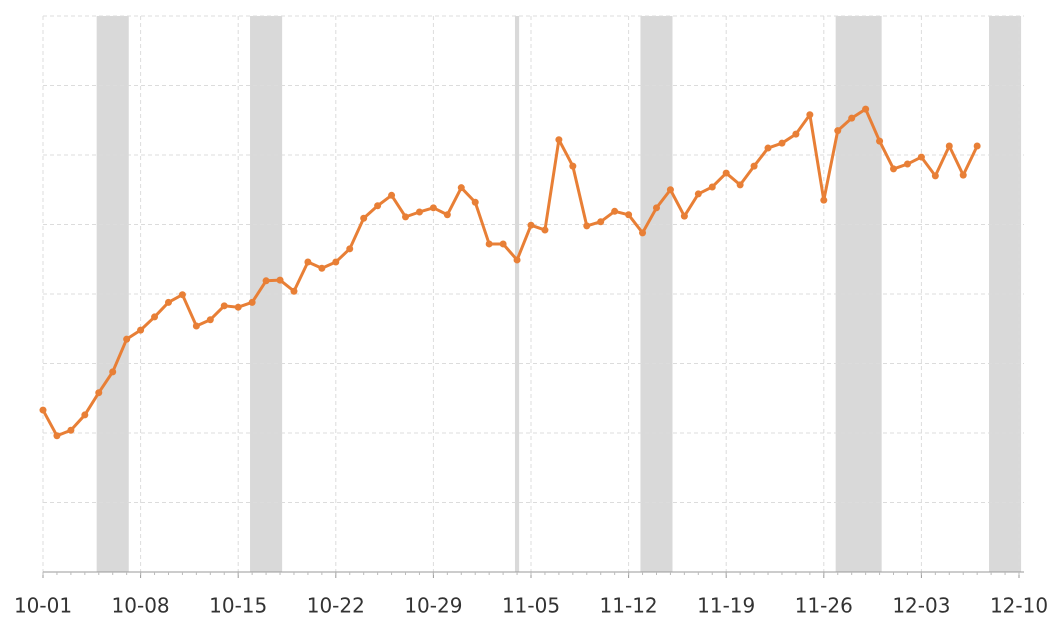  Describe the element at coordinates (433, 606) in the screenshot. I see `x-tick-label: 10-29` at that location.